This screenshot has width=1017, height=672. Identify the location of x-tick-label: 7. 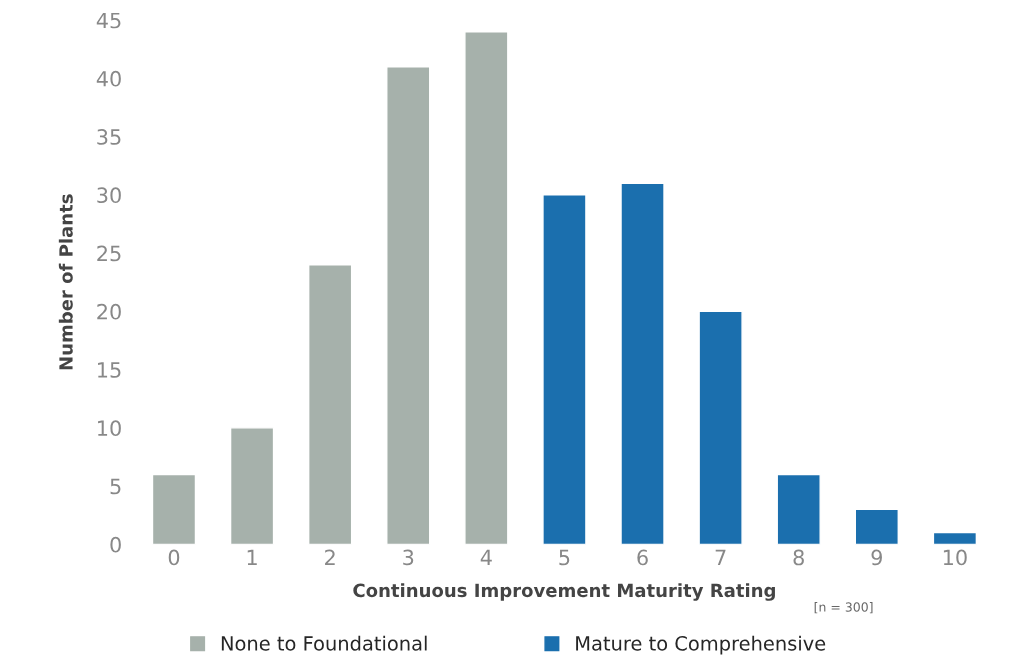
(720, 557).